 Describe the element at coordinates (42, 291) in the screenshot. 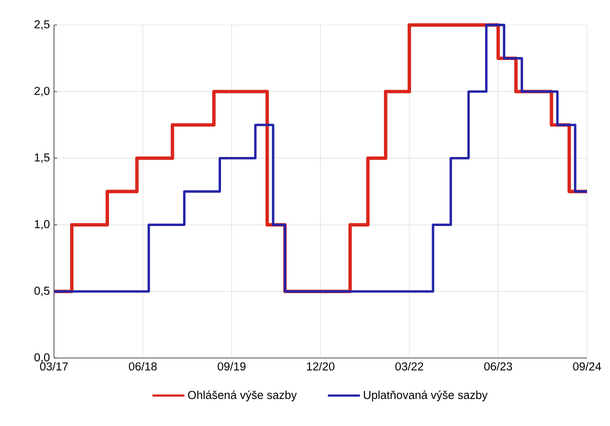

I see `y-tick-label: 0,5` at that location.